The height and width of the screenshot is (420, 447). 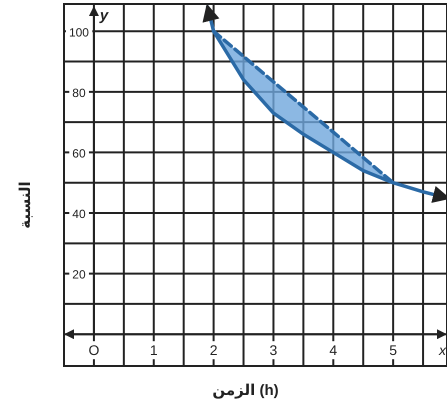 I want to click on y-tick-label: 60, so click(x=79, y=153).